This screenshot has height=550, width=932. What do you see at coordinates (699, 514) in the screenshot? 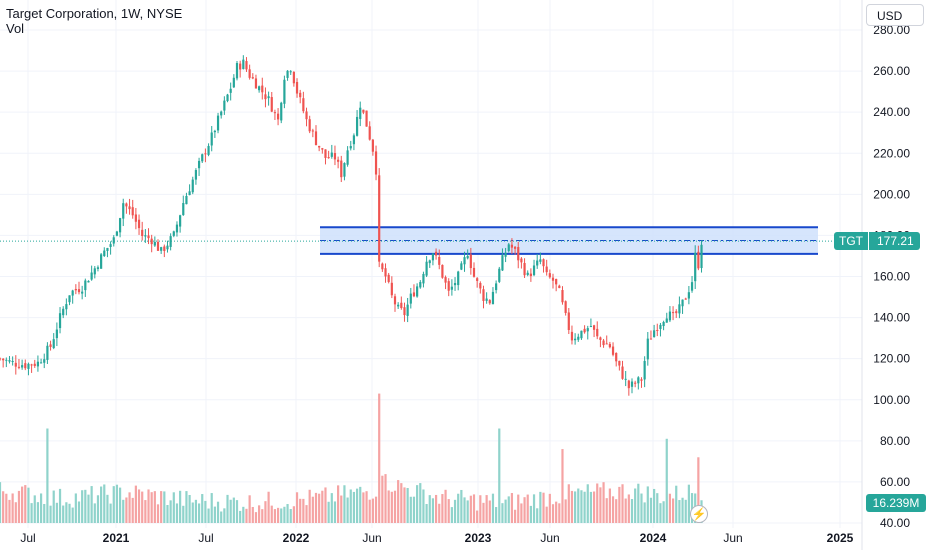
I see `lightning-icon: ⚡` at bounding box center [699, 514].